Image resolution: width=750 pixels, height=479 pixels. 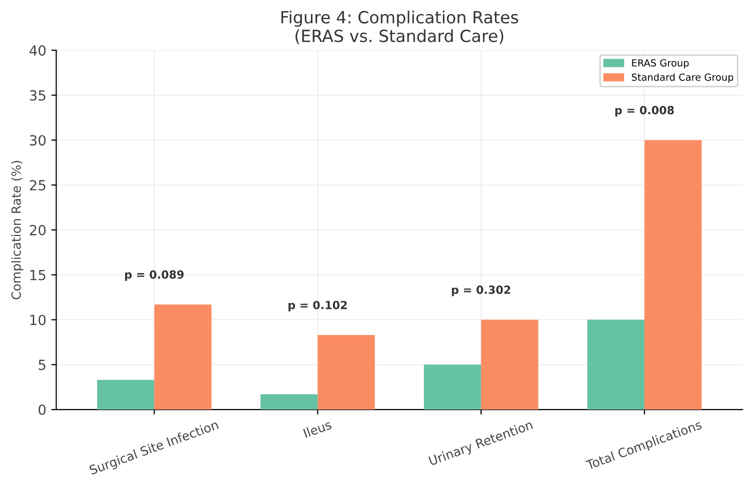 I want to click on y-tick-label: 10, so click(x=38, y=320).